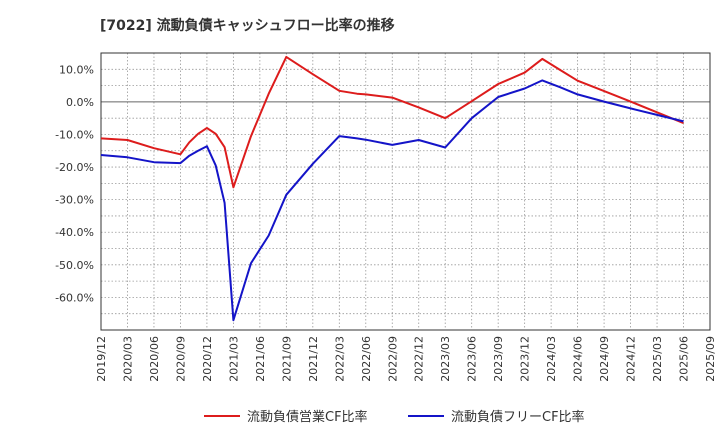 This screenshot has width=720, height=440. I want to click on y-tick-label: -20.0%, so click(74, 167).